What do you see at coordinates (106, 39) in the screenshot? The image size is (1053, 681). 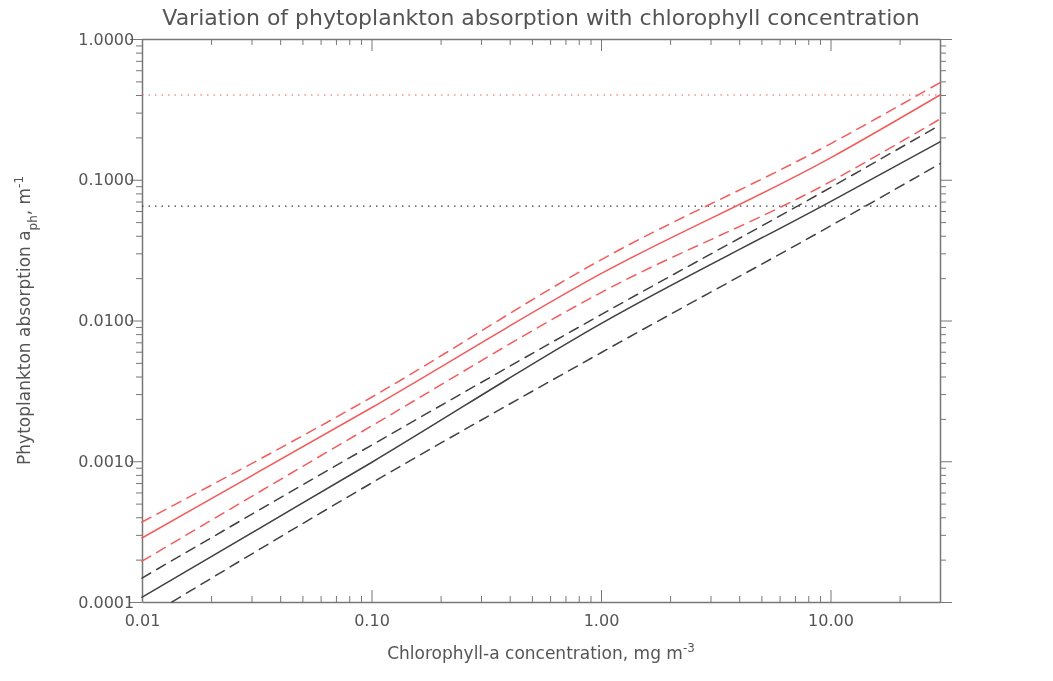 I see `y-tick-label: 1.0000` at bounding box center [106, 39].